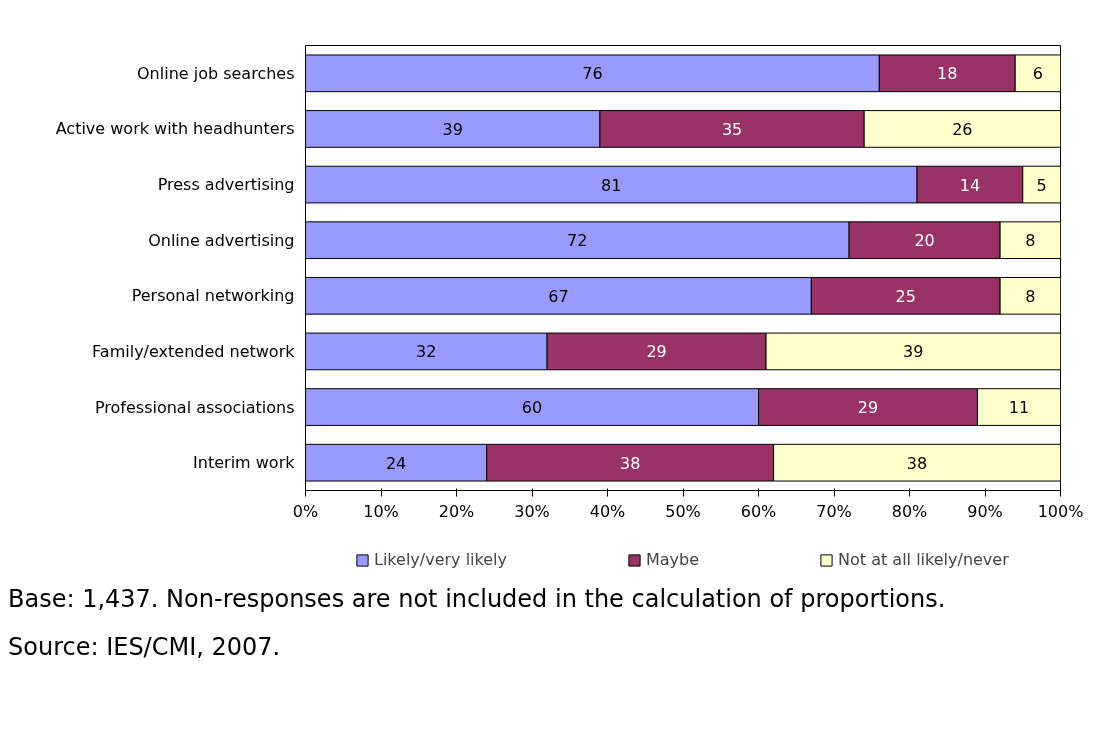 This screenshot has width=1105, height=749. What do you see at coordinates (244, 463) in the screenshot?
I see `y-tick-label: Interim work` at bounding box center [244, 463].